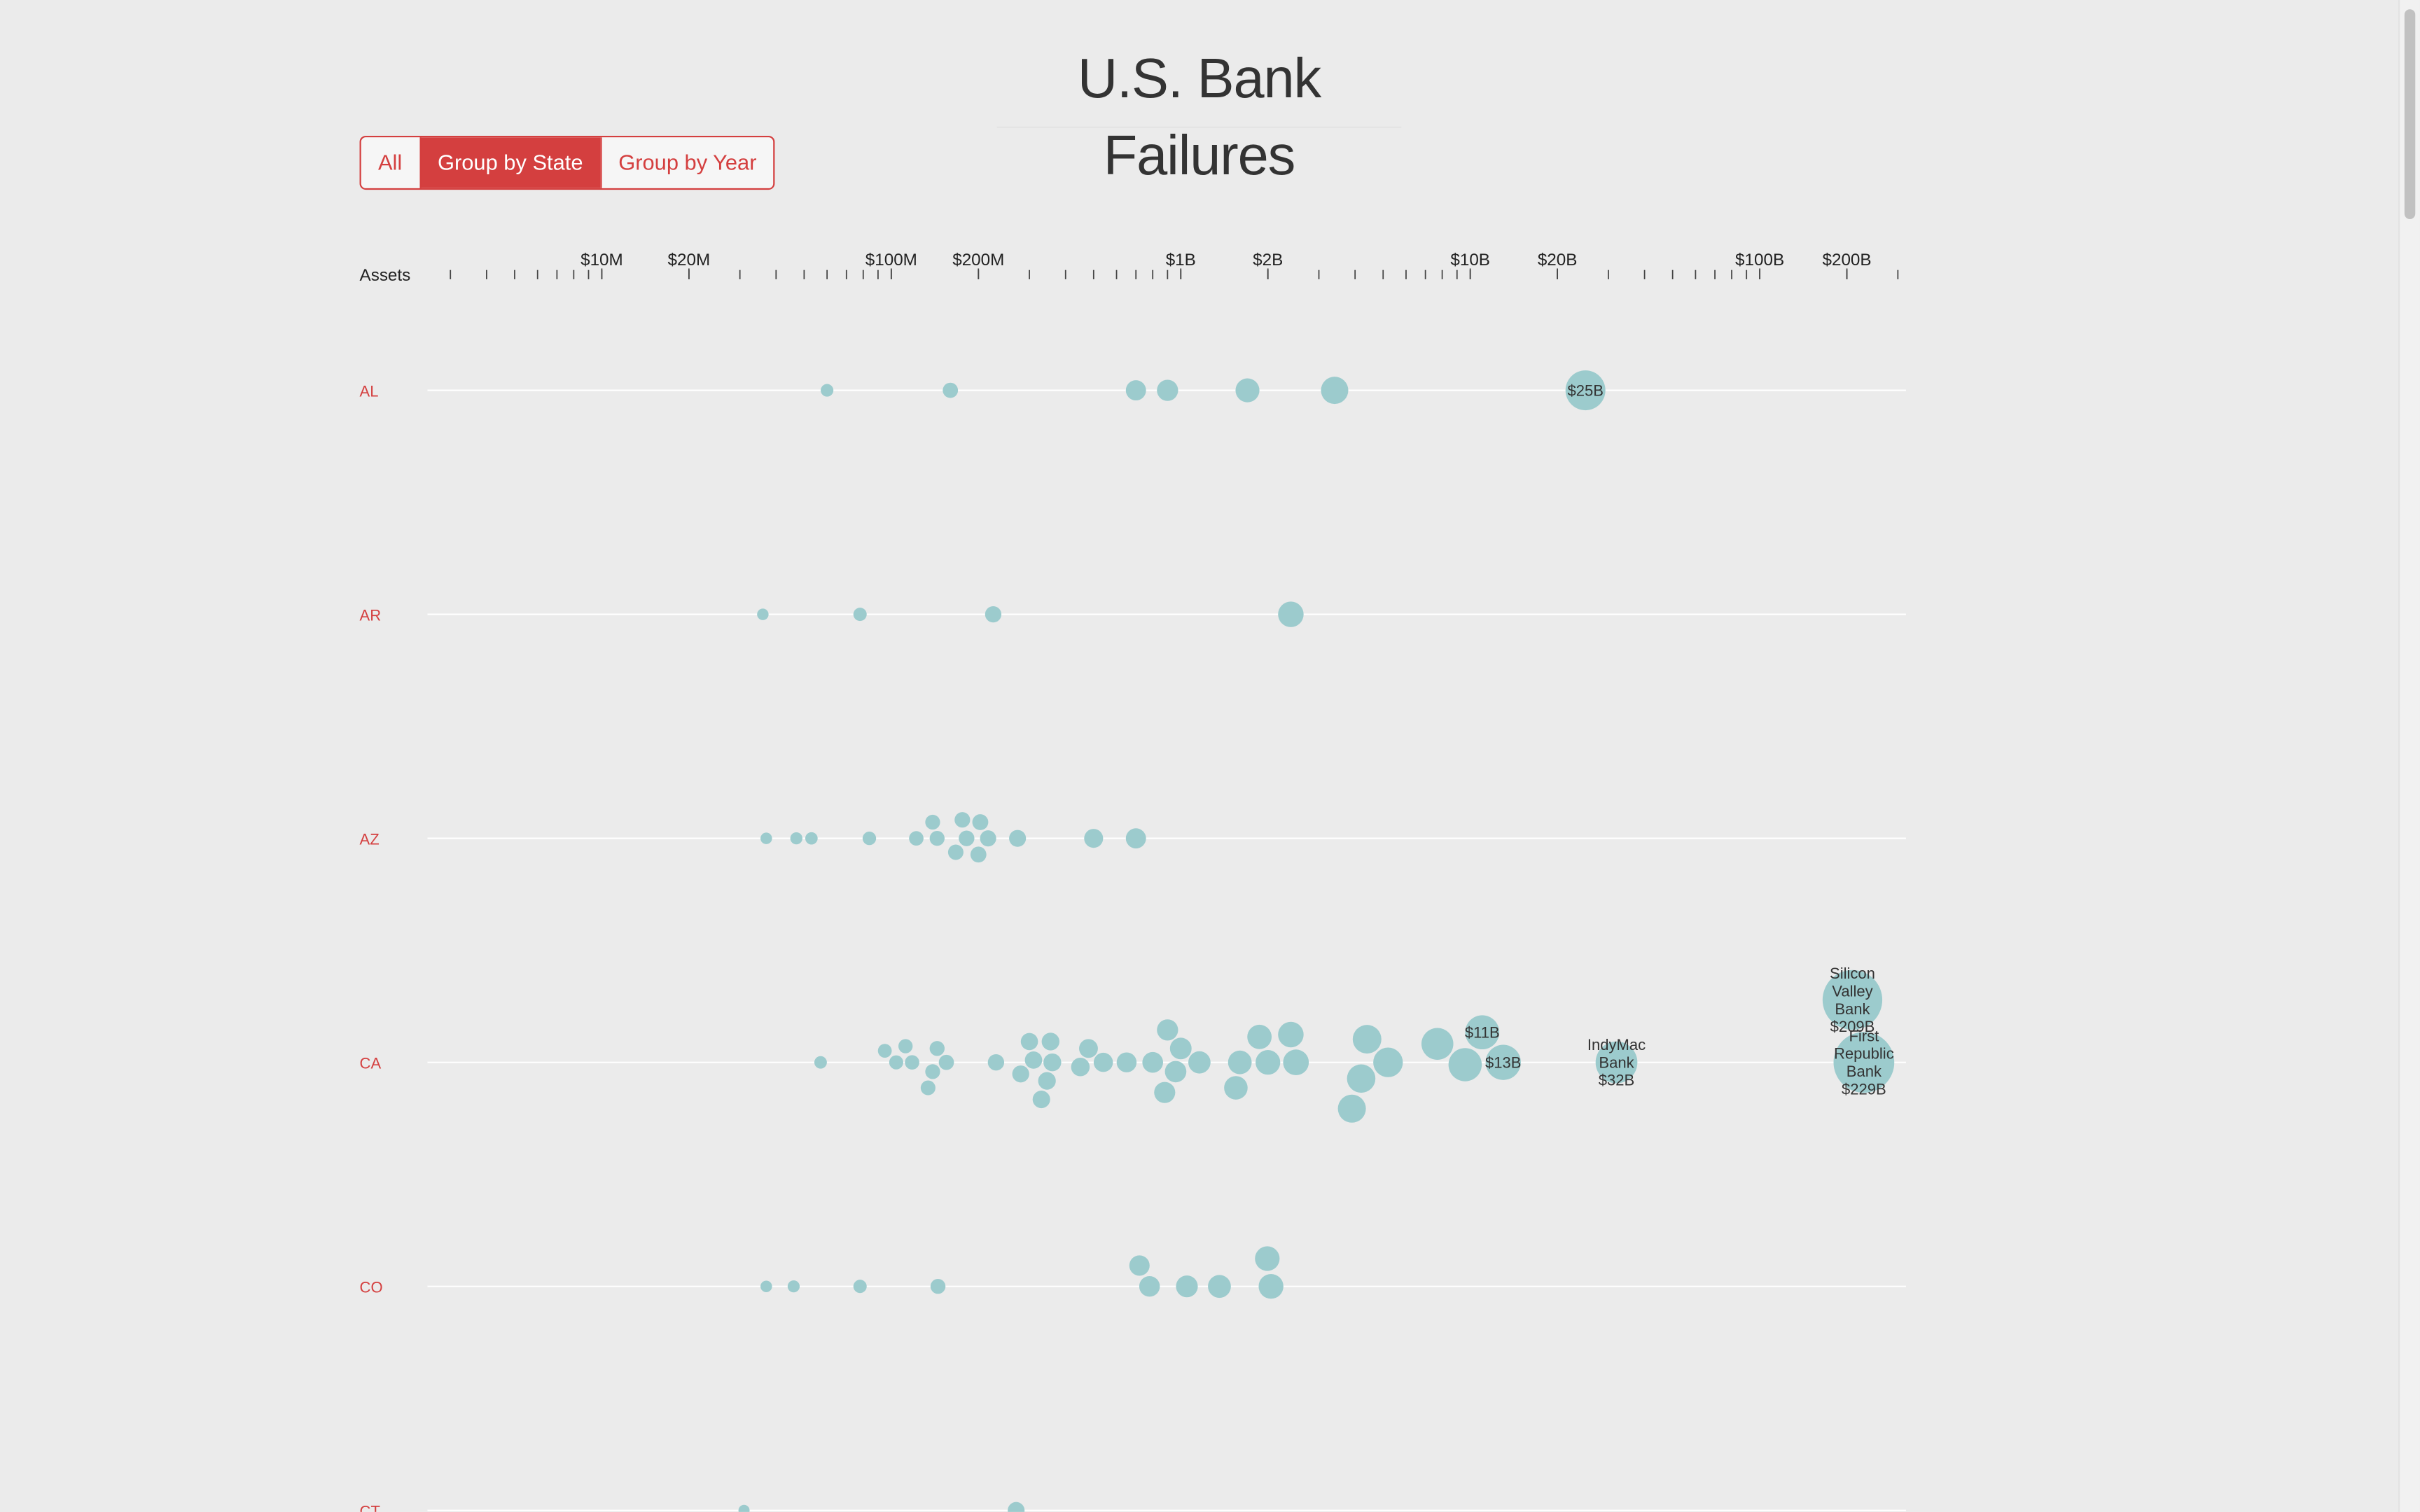 The height and width of the screenshot is (1512, 2420). What do you see at coordinates (686, 162) in the screenshot?
I see `group-by-year-button: Group by Year` at bounding box center [686, 162].